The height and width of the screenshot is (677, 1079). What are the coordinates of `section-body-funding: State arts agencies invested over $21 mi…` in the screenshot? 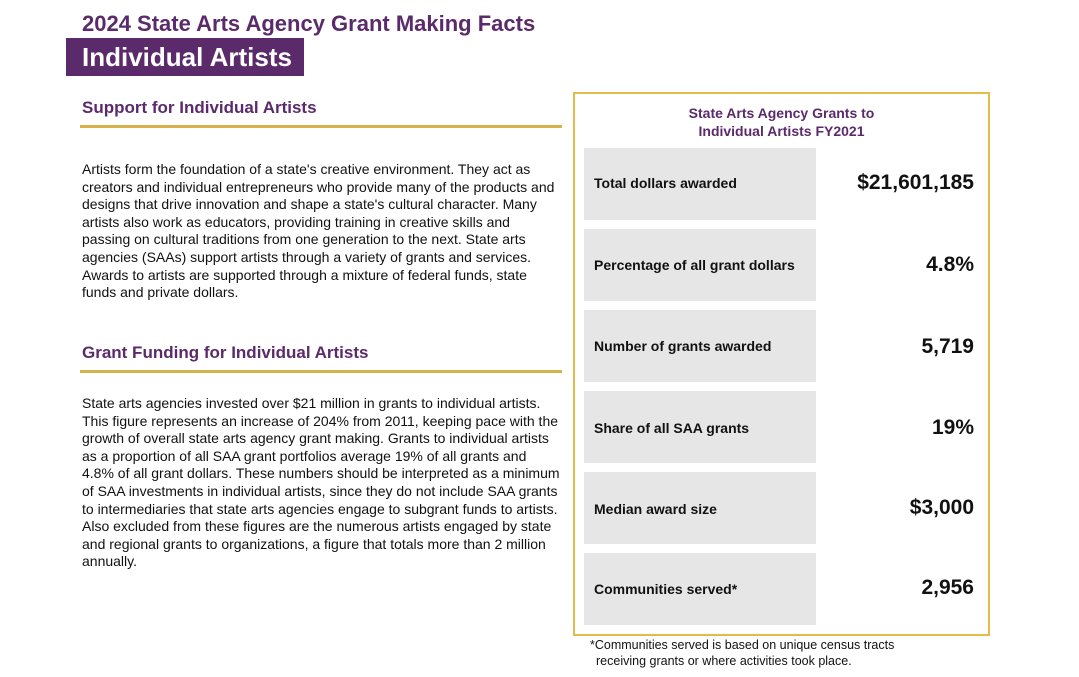 It's located at (321, 482).